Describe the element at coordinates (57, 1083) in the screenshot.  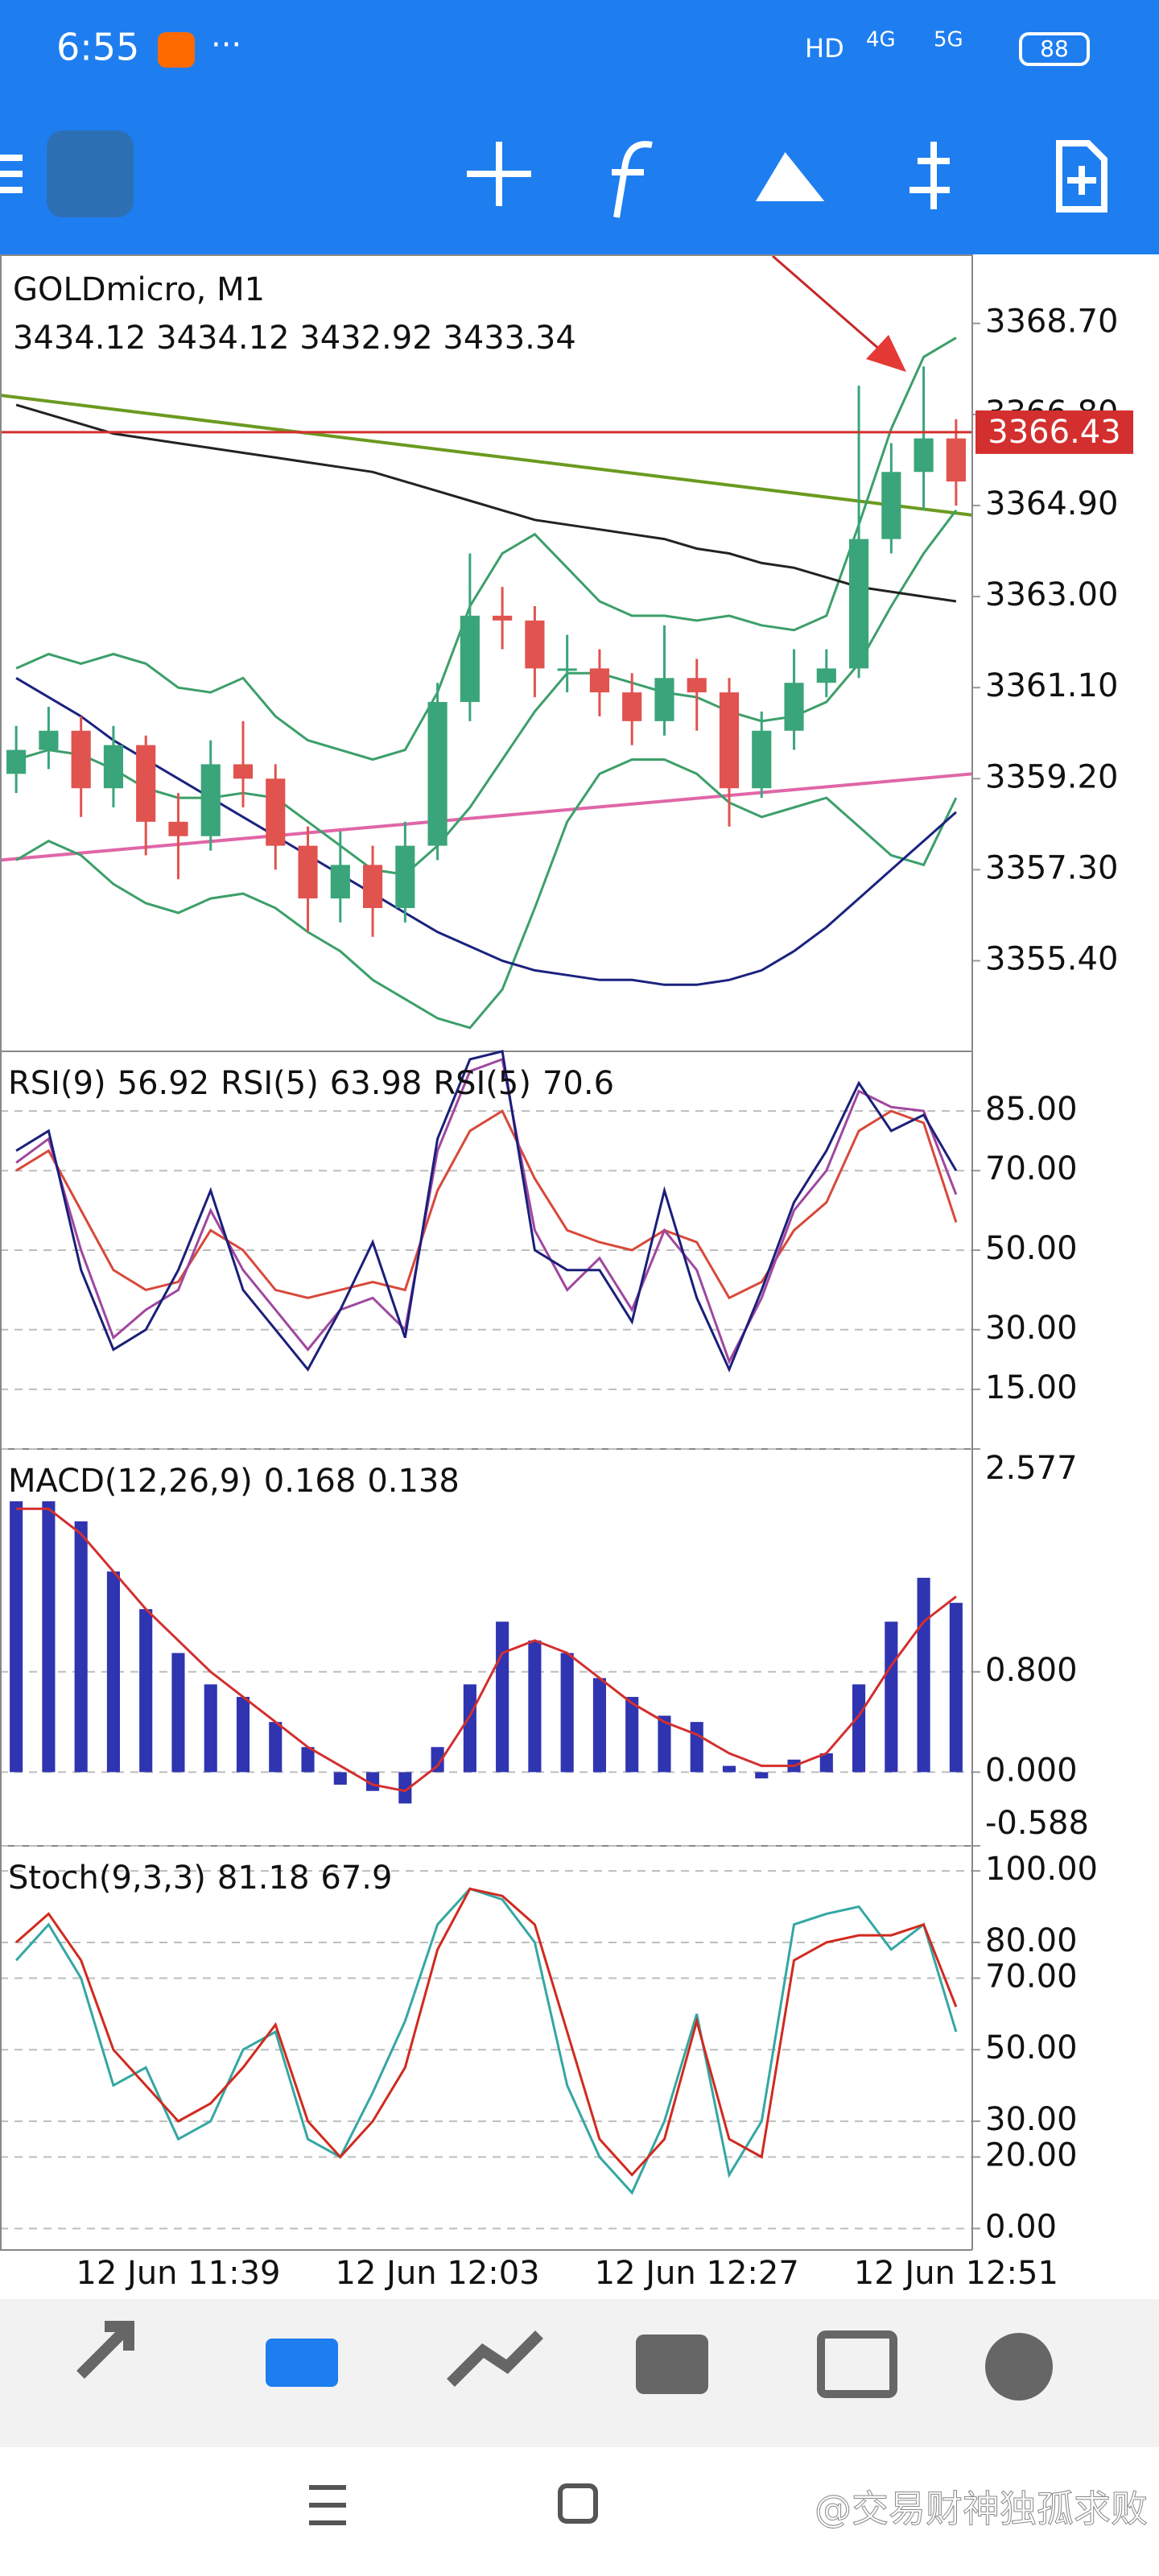
I see `series-name: RSI(9)` at that location.